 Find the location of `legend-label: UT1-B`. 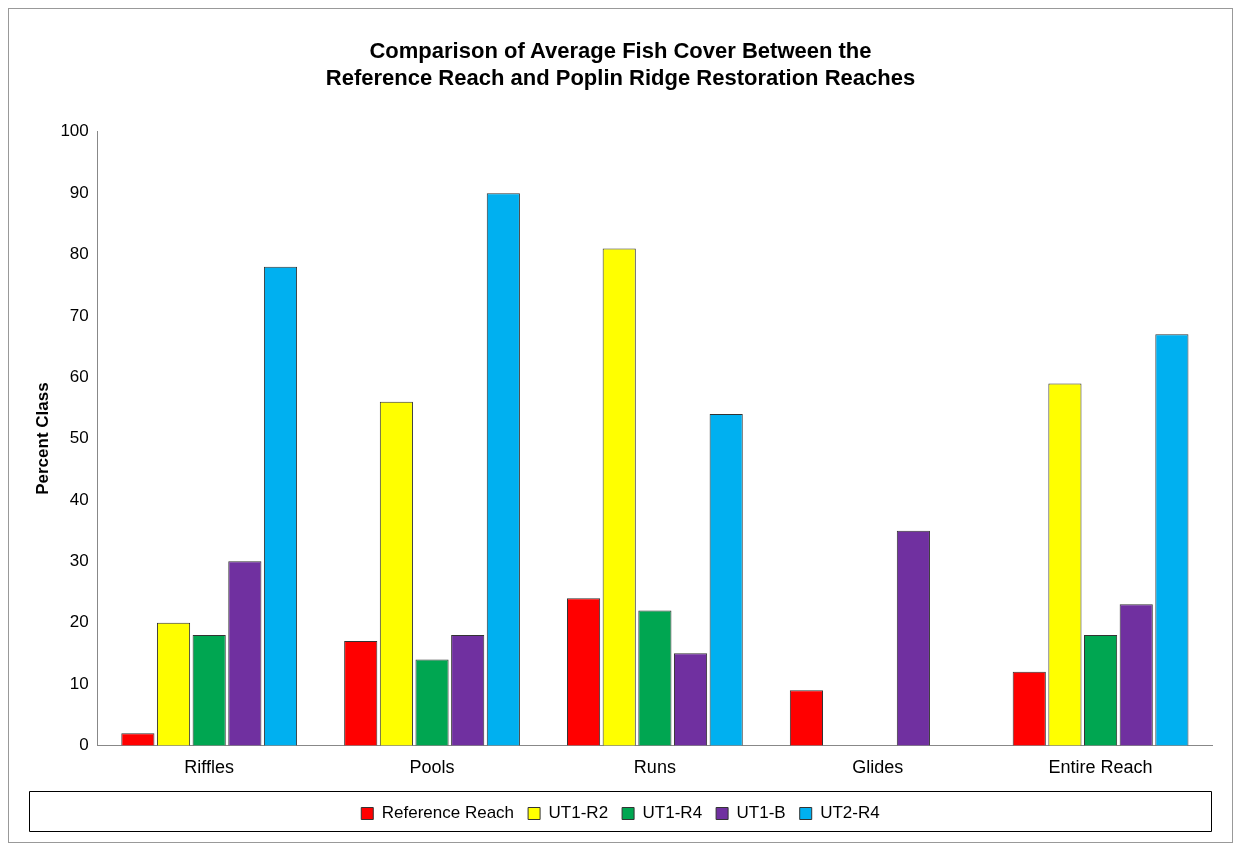

legend-label: UT1-B is located at coordinates (761, 813).